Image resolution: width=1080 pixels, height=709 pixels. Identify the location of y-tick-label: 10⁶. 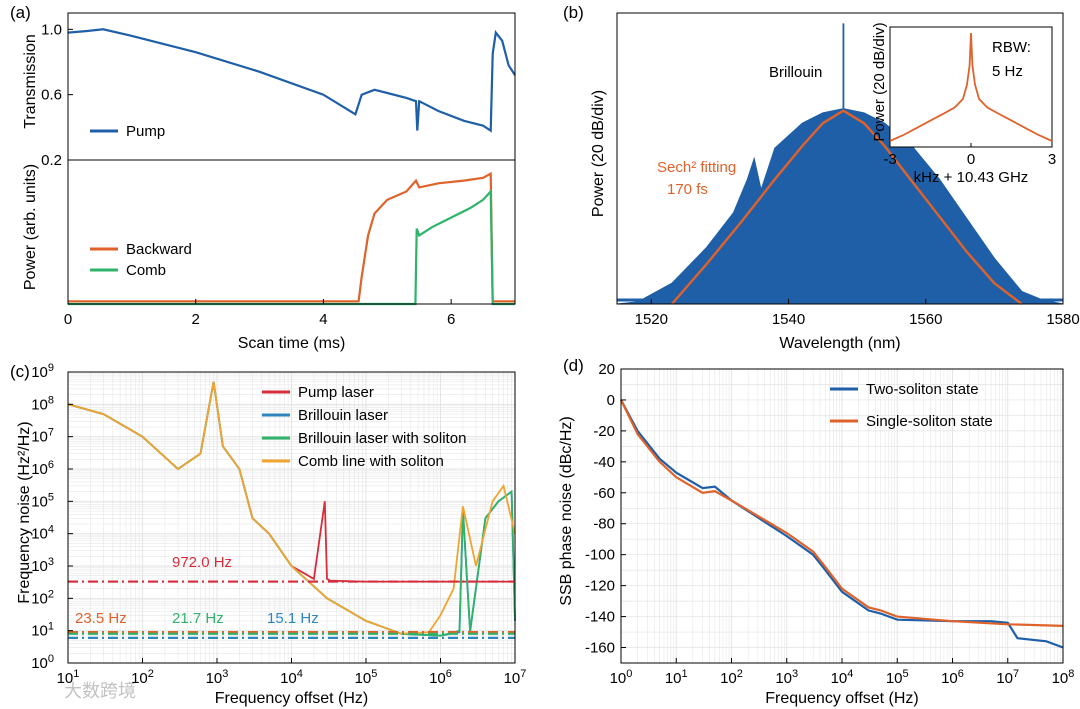
(42, 468).